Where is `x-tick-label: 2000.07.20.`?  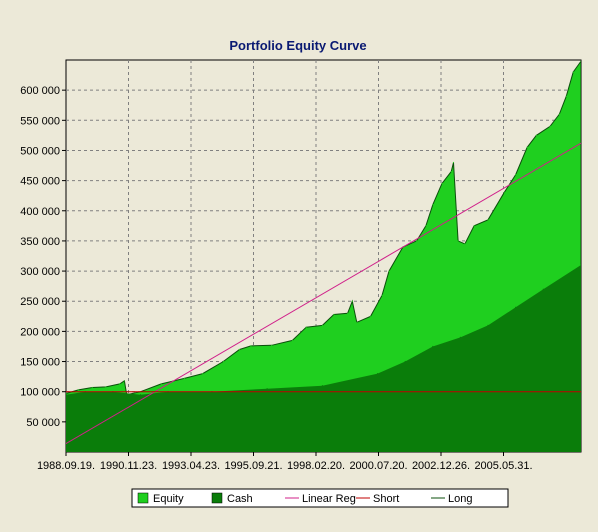
x-tick-label: 2000.07.20. is located at coordinates (378, 466).